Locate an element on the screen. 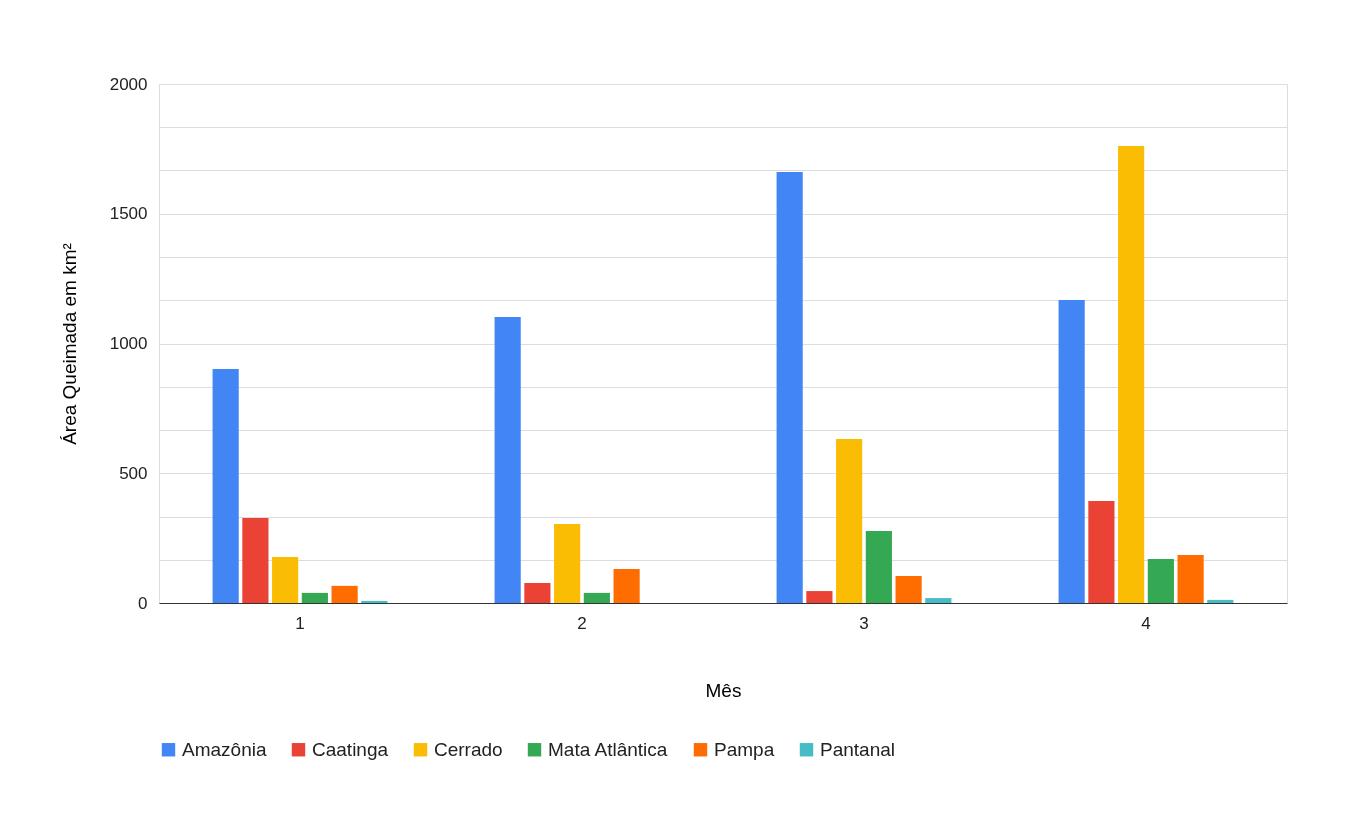 This screenshot has width=1360, height=818. legend-label: Caatinga is located at coordinates (350, 749).